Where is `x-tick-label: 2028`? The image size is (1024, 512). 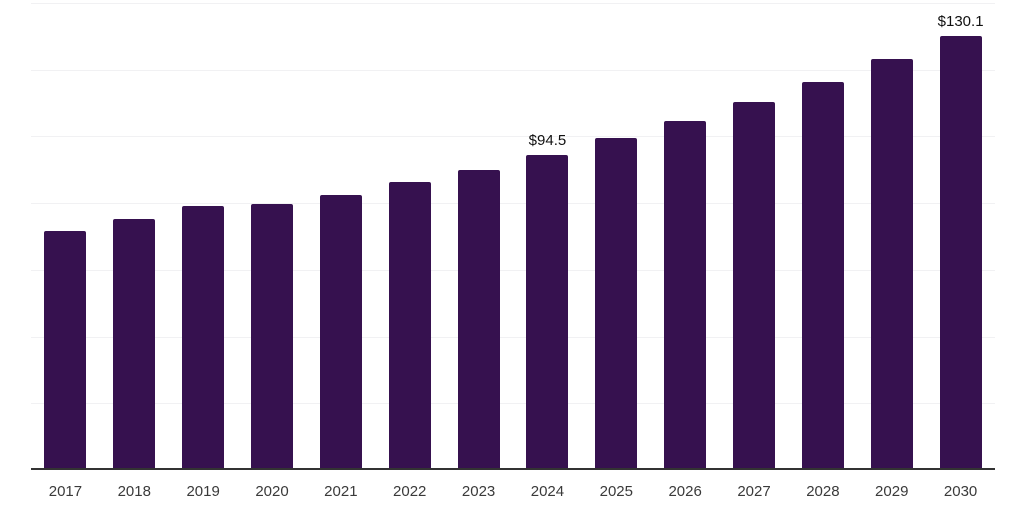
x-tick-label: 2028 is located at coordinates (823, 491).